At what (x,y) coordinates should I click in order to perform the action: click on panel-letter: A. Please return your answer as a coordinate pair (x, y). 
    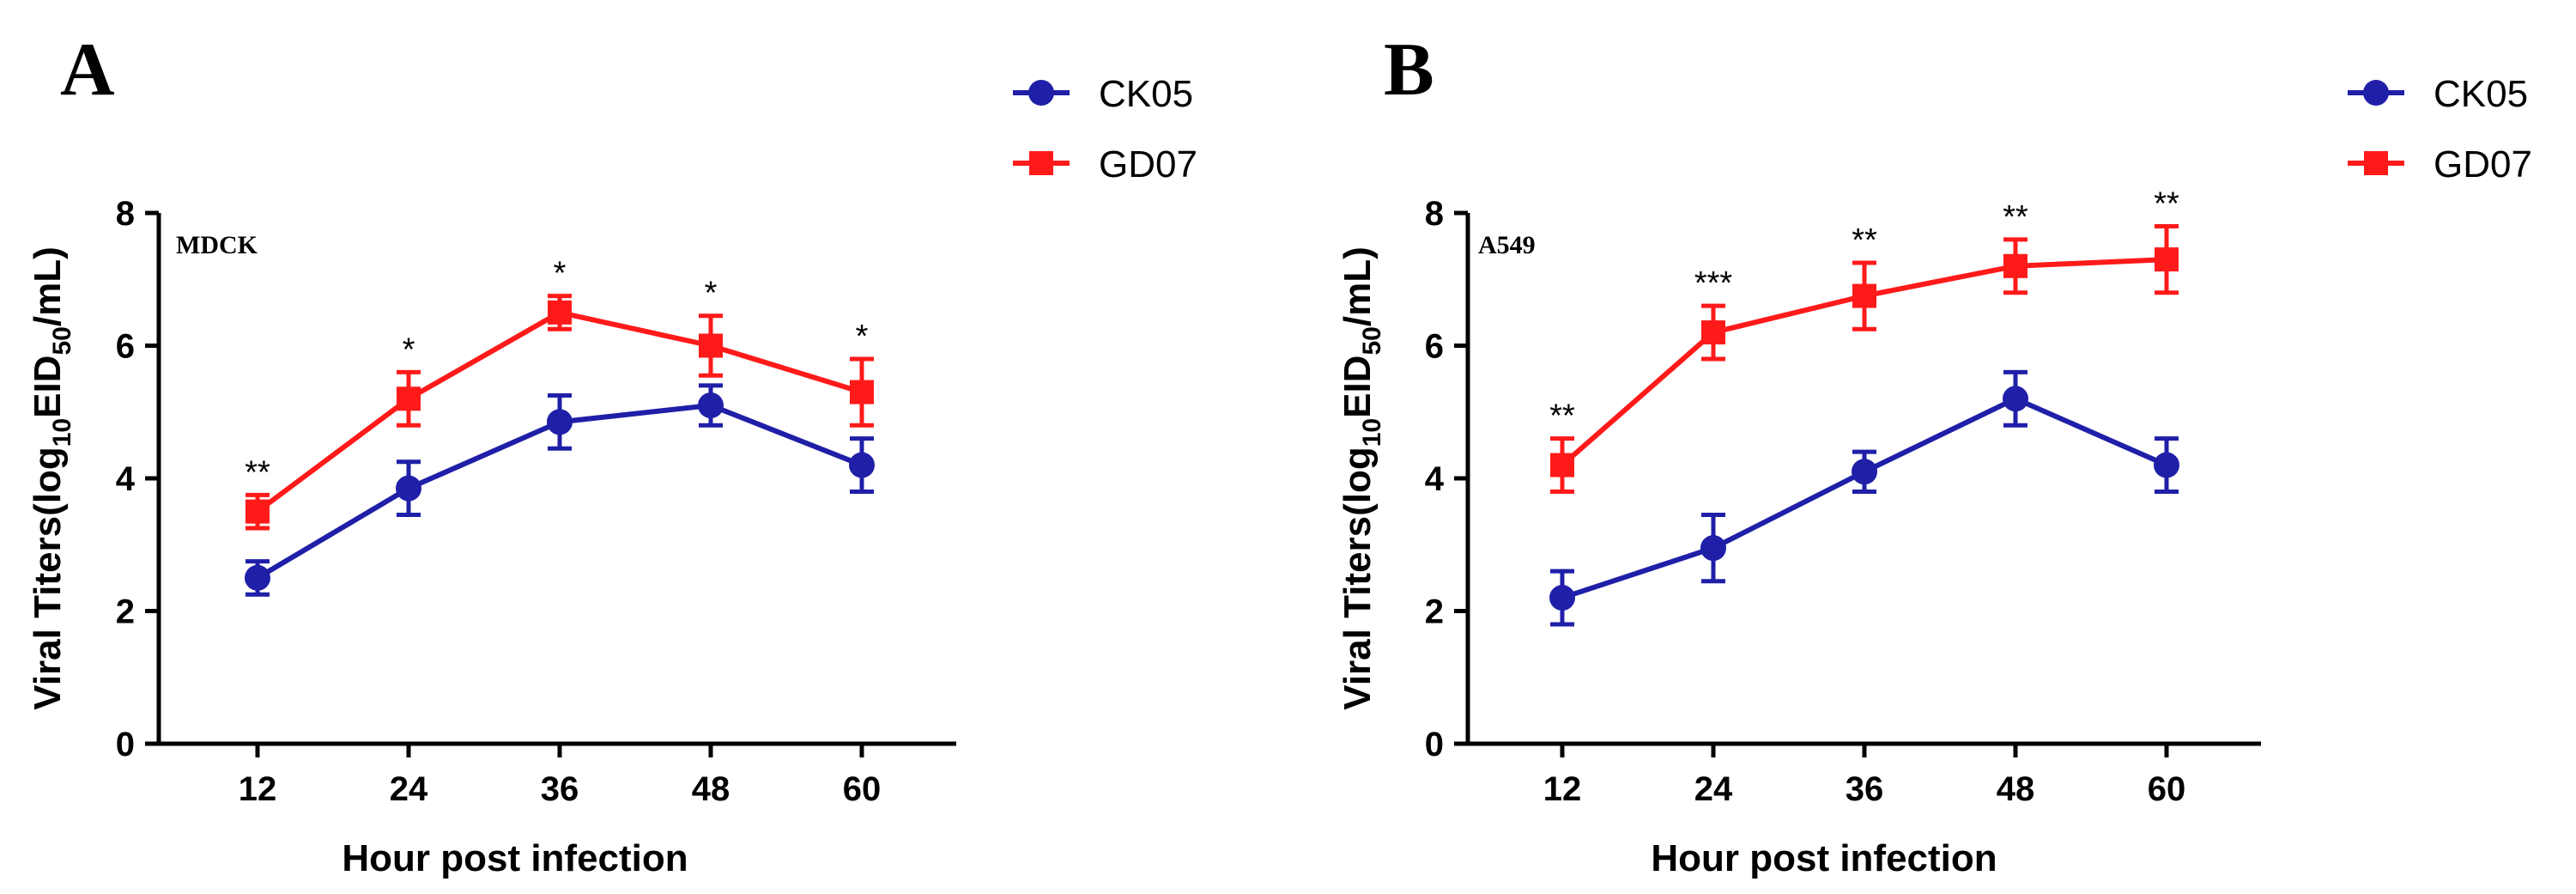
    Looking at the image, I should click on (87, 70).